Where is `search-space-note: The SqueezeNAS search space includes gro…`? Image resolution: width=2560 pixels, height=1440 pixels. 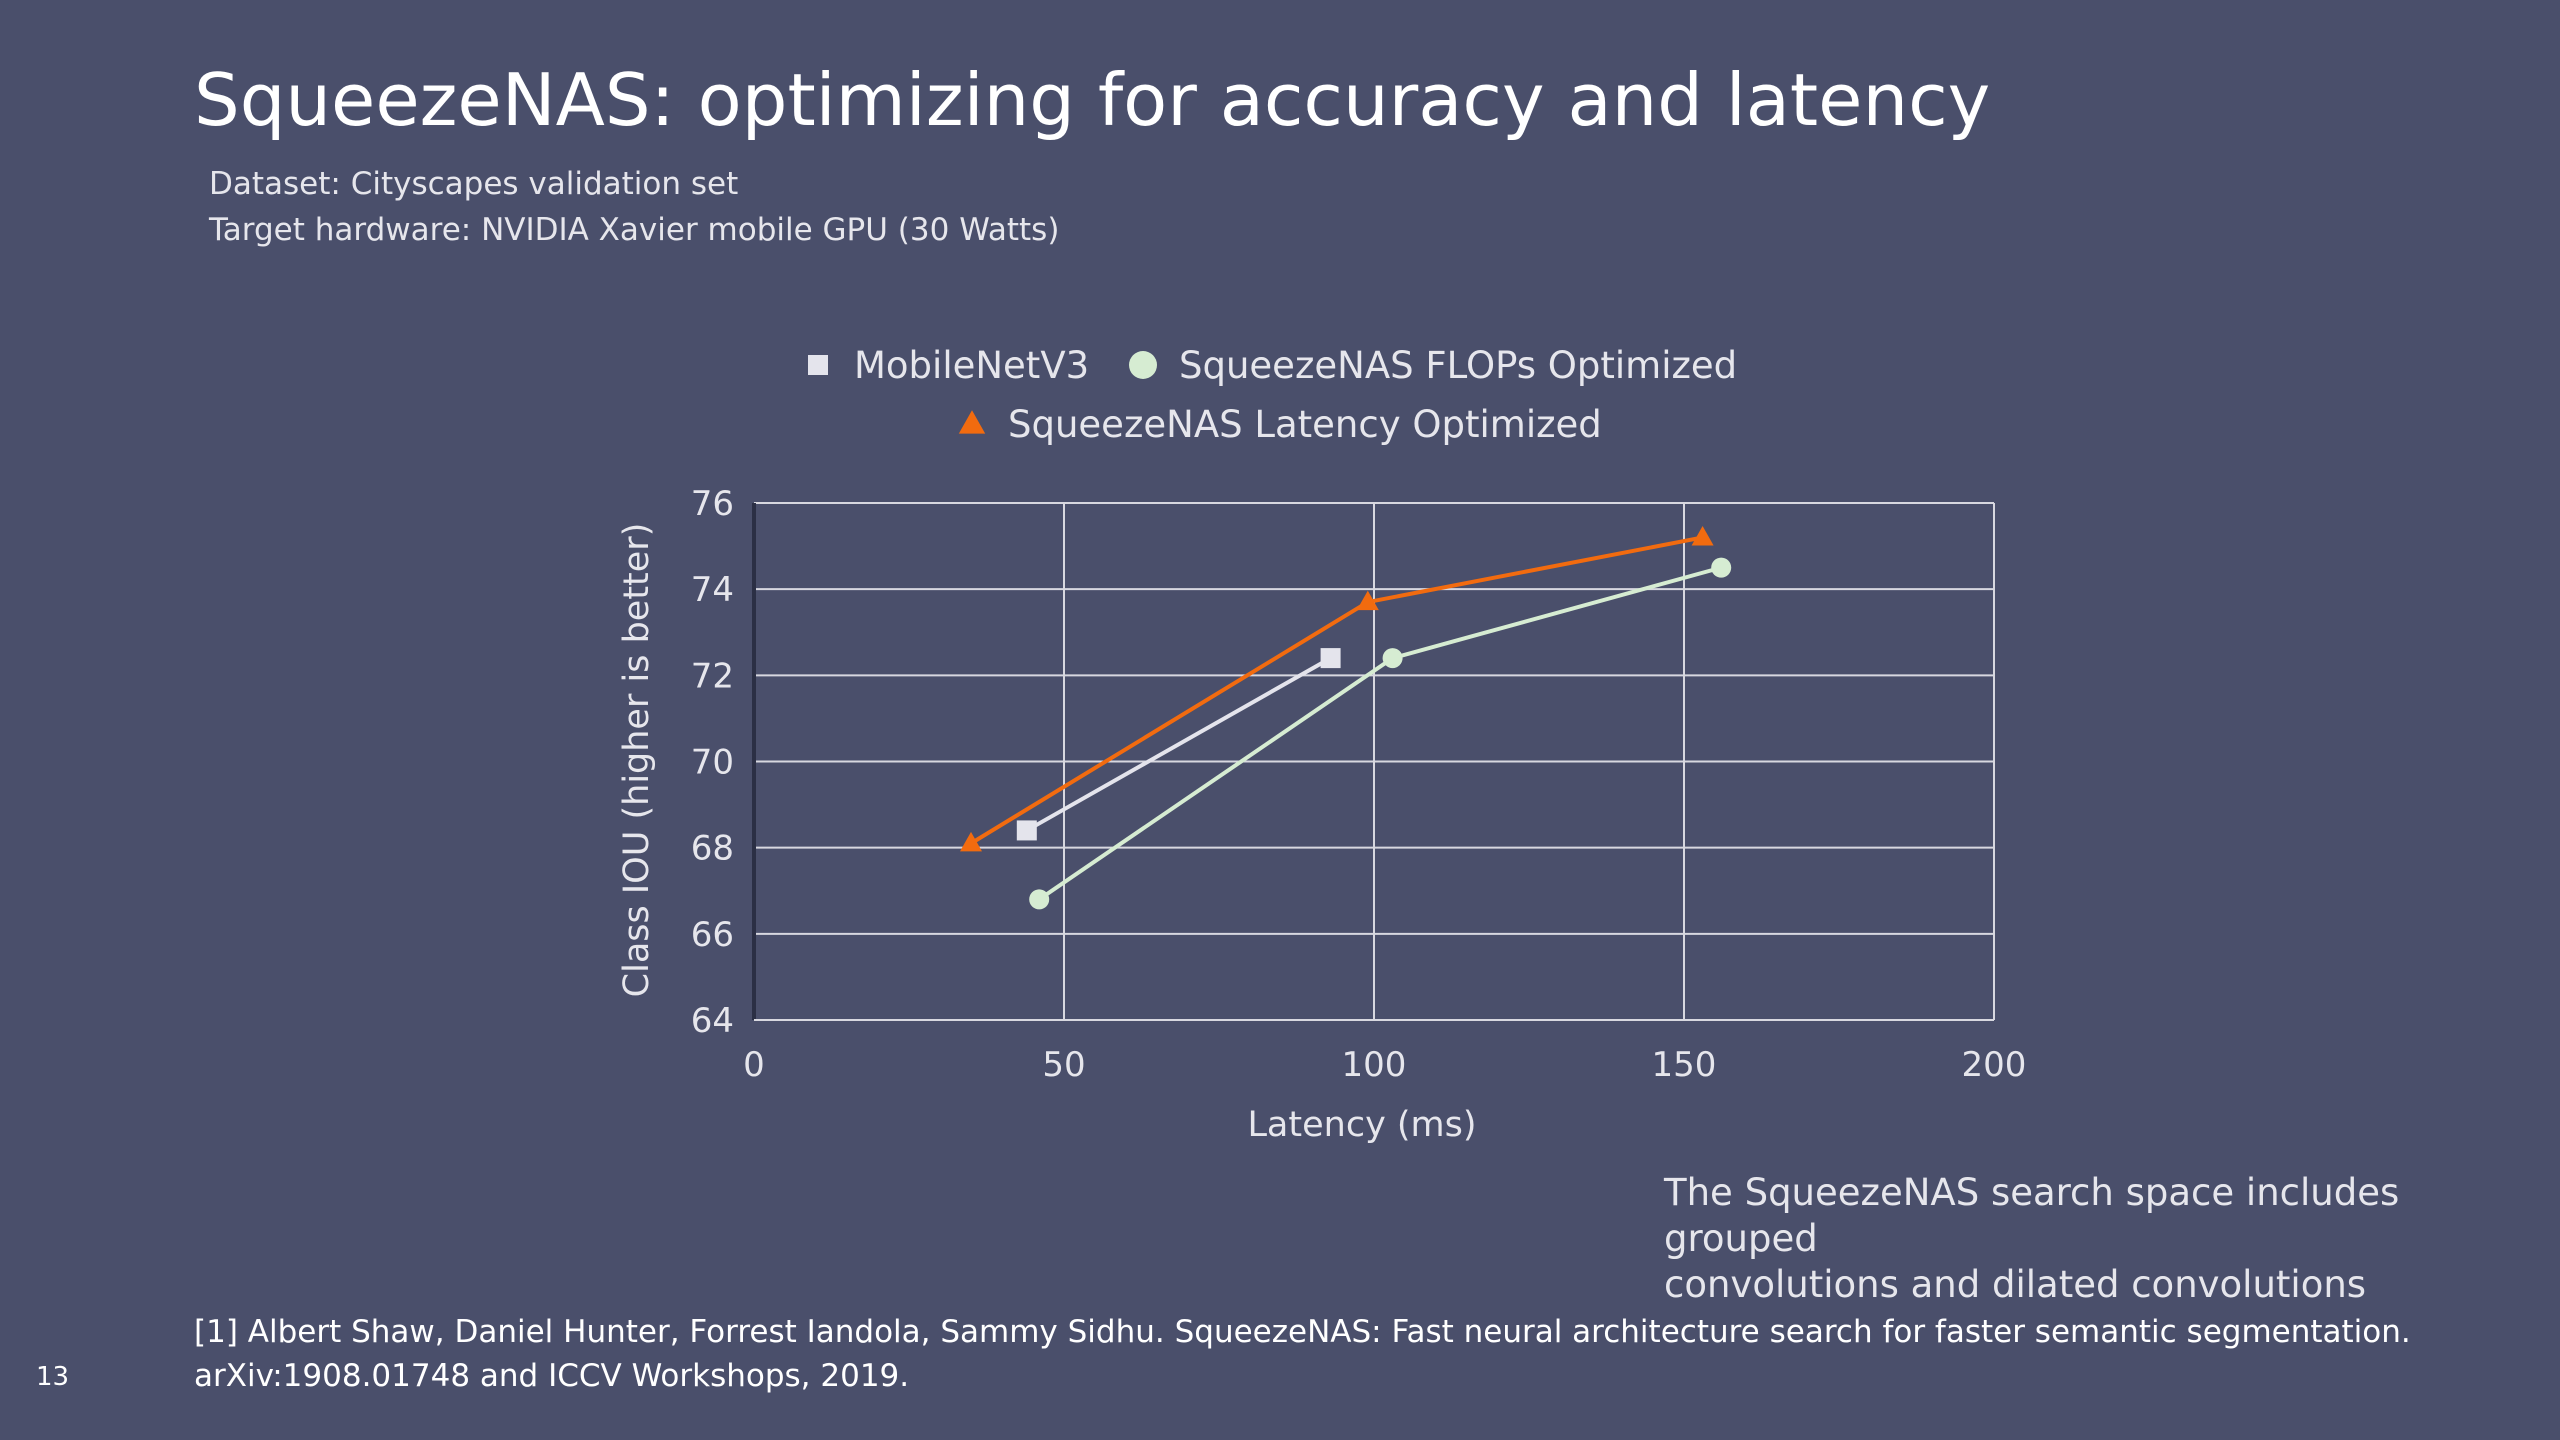 search-space-note: The SqueezeNAS search space includes gro… is located at coordinates (2094, 1239).